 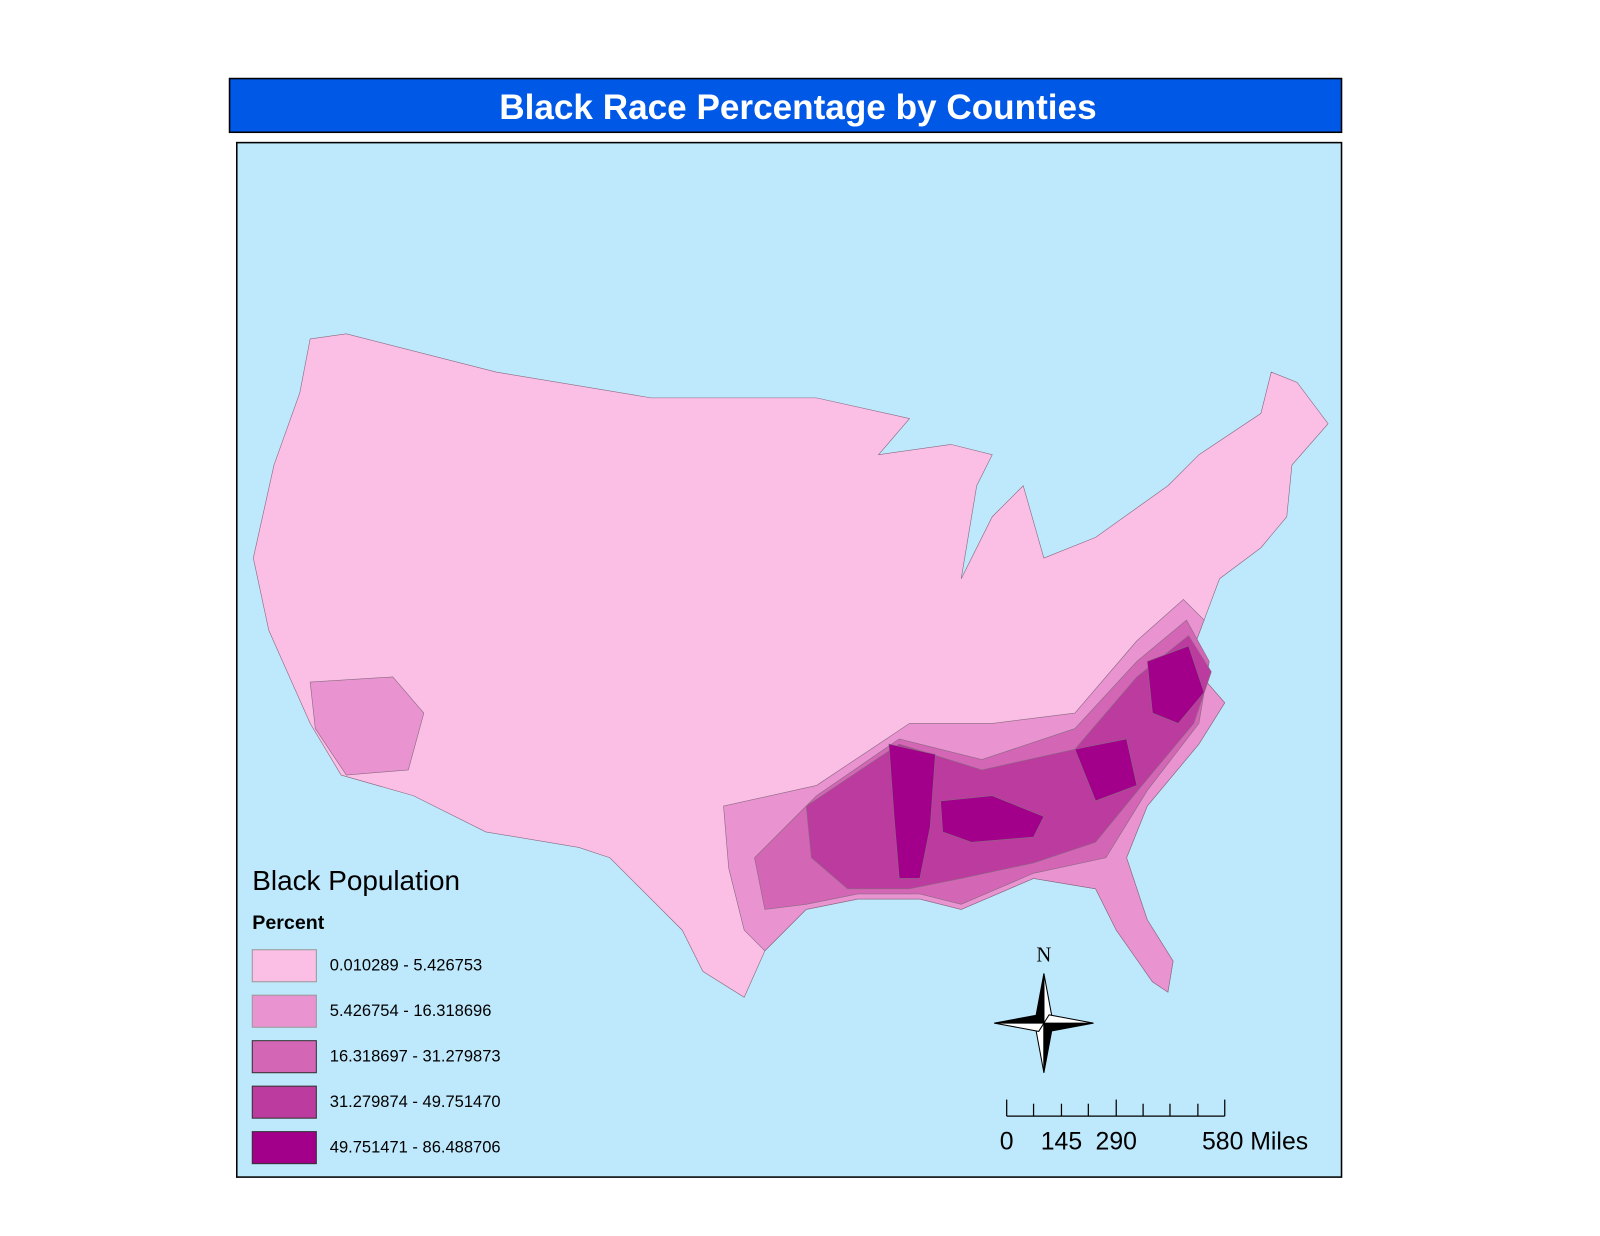 What do you see at coordinates (288, 923) in the screenshot?
I see `legend-subtitle: Percent` at bounding box center [288, 923].